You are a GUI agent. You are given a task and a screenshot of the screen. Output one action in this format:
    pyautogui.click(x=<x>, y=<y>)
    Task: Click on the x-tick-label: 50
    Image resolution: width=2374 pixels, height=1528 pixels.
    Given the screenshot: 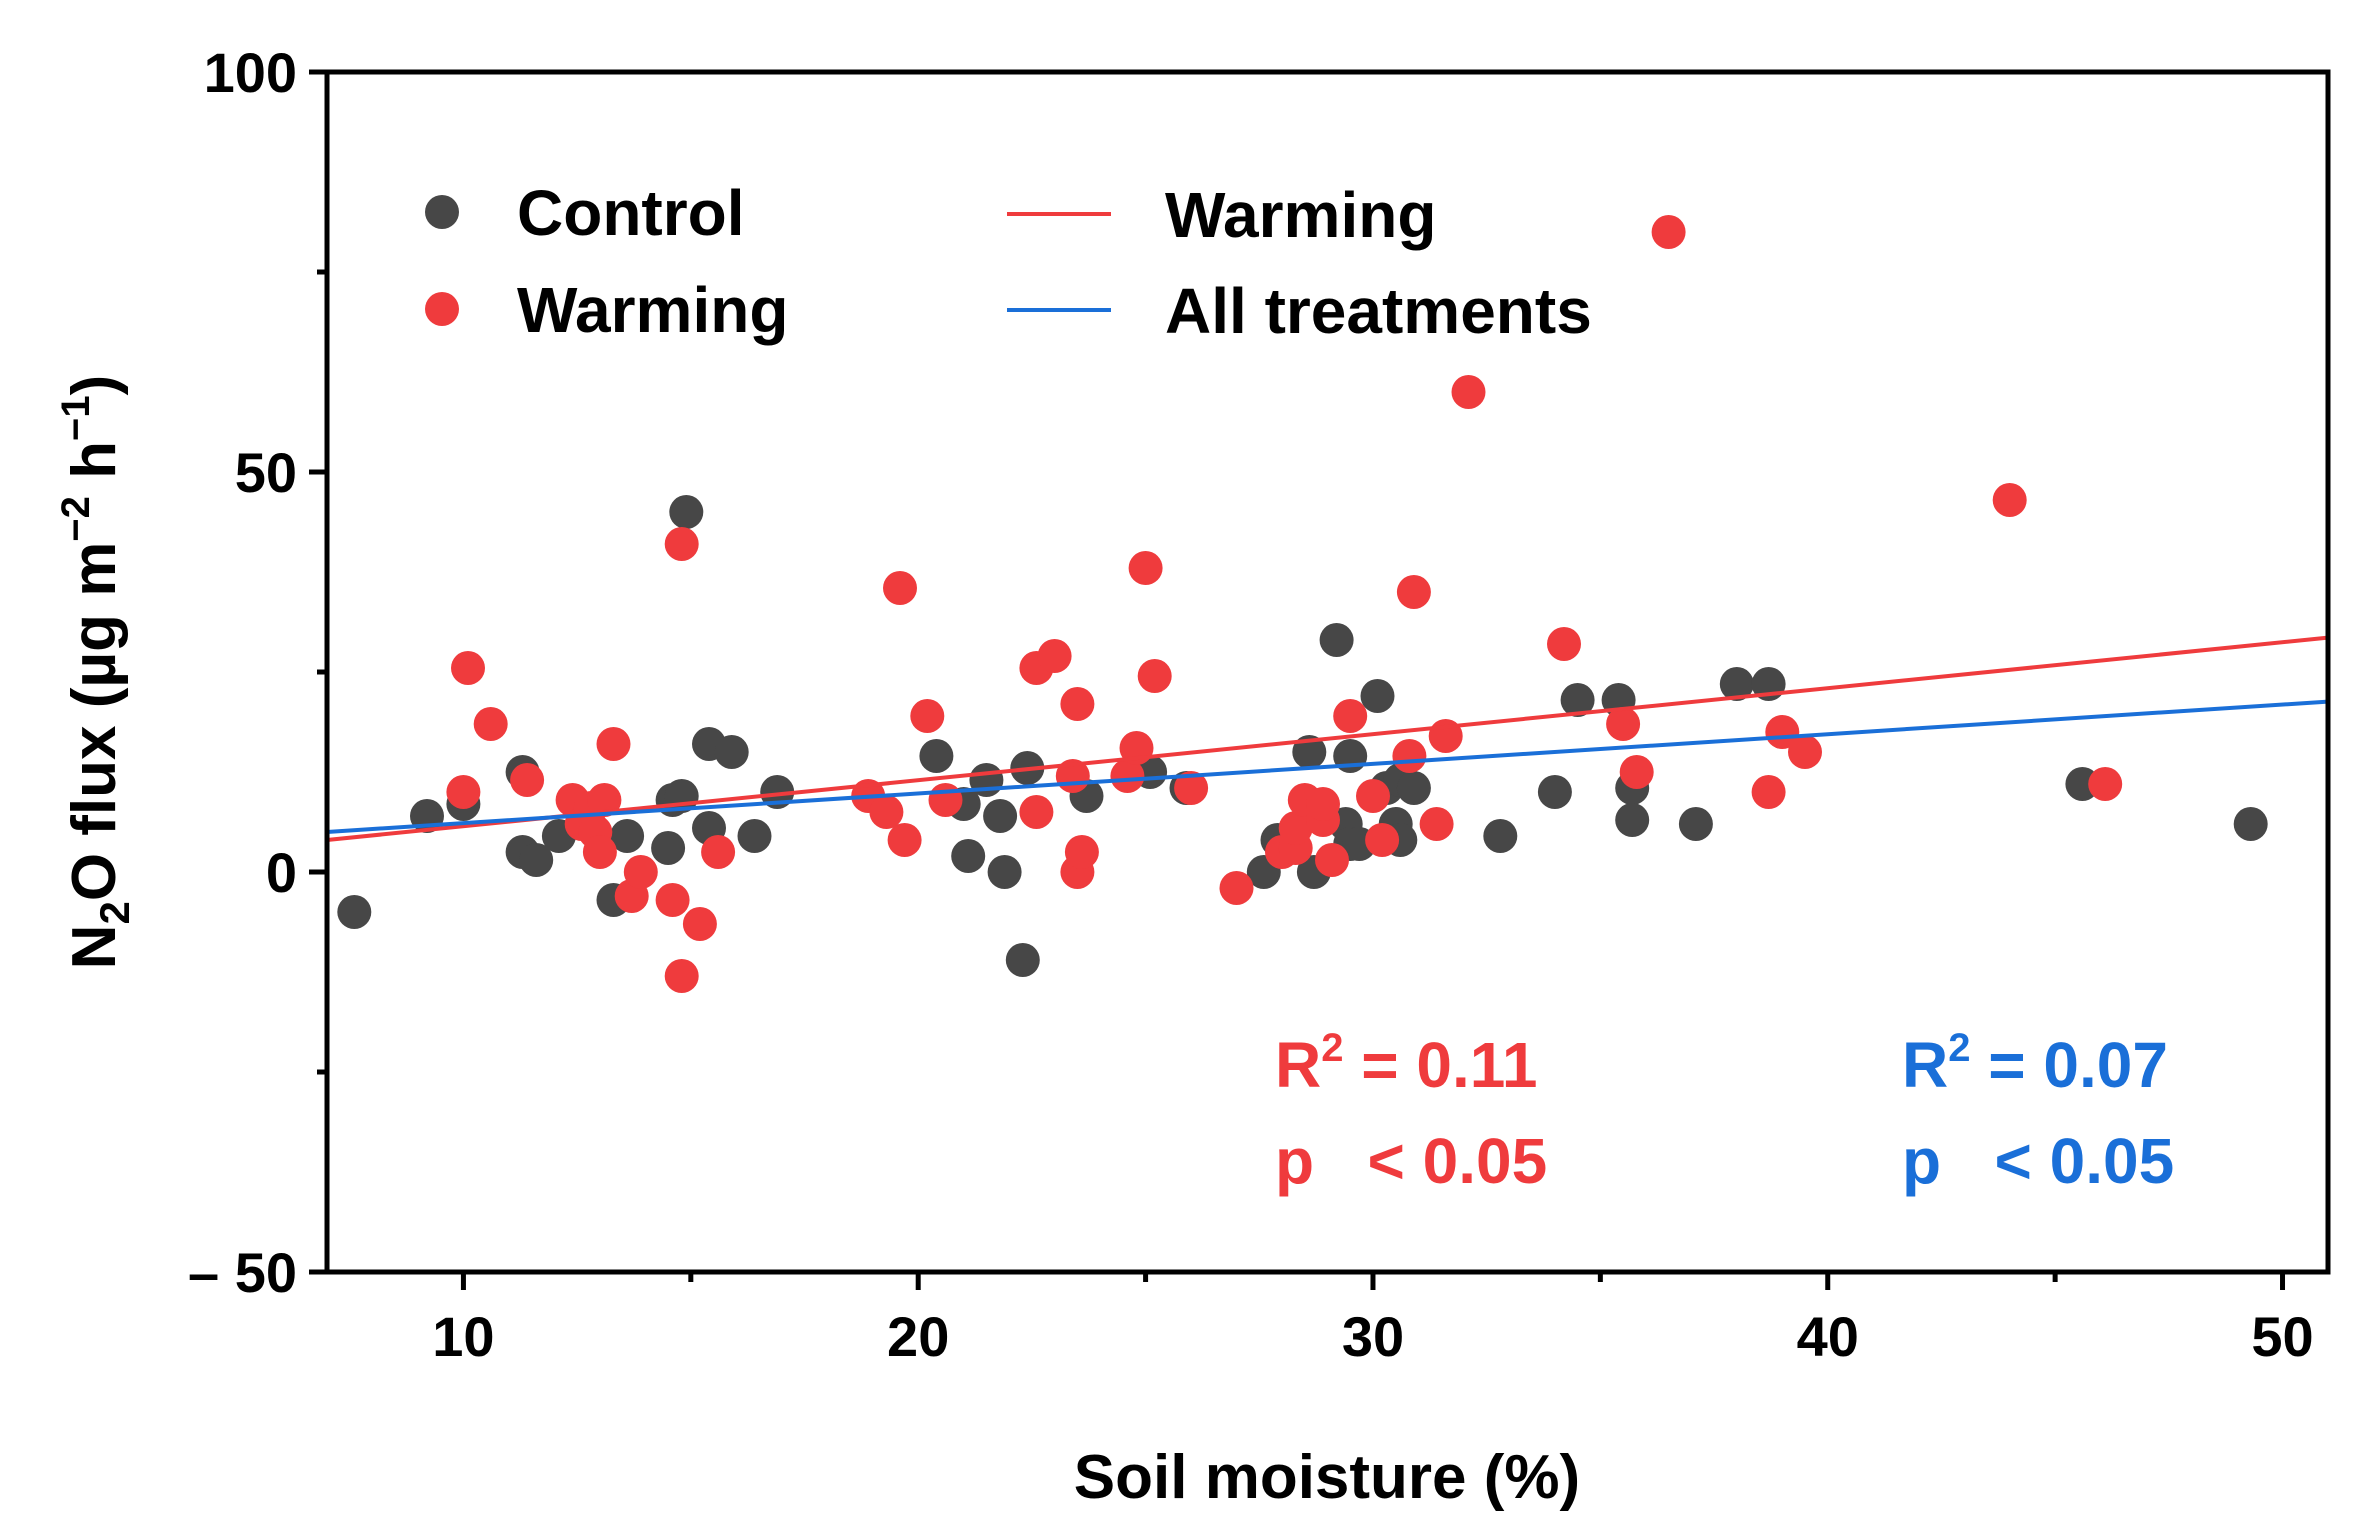 What is the action you would take?
    pyautogui.click(x=2282, y=1336)
    